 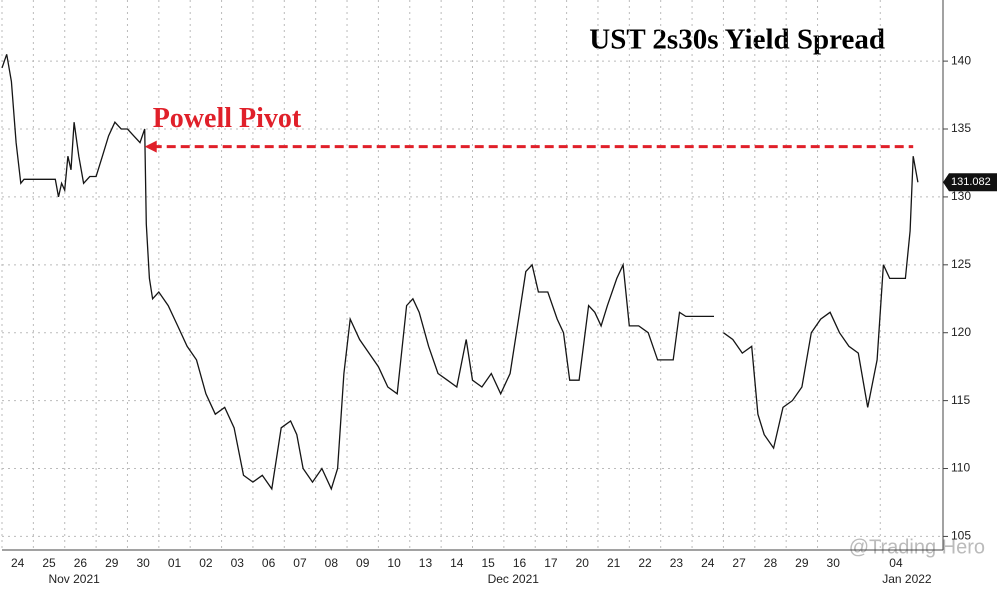 I want to click on month-label: Nov 2021, so click(x=74, y=579).